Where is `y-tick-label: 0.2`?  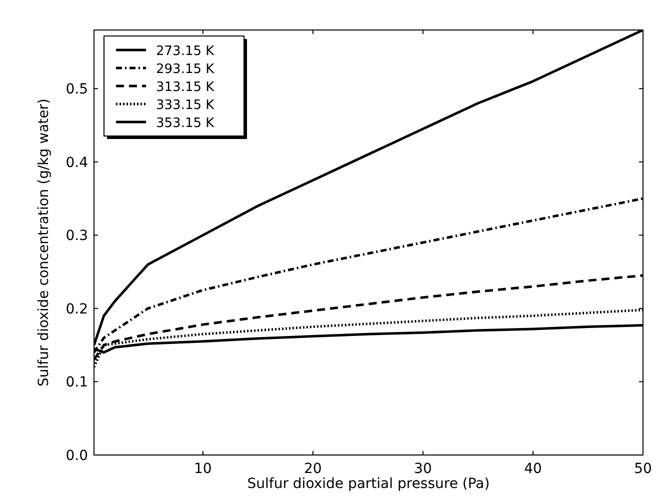
y-tick-label: 0.2 is located at coordinates (77, 309).